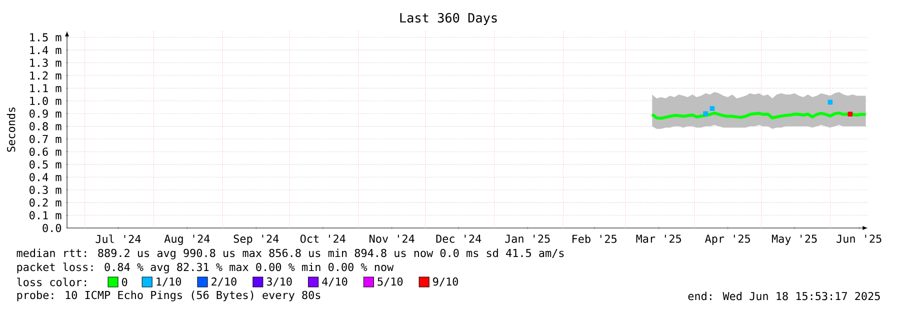  Describe the element at coordinates (205, 268) in the screenshot. I see `text: packet loss: 0.84 % avg 82.31 % max 0.00 % min 0.00 % now` at that location.